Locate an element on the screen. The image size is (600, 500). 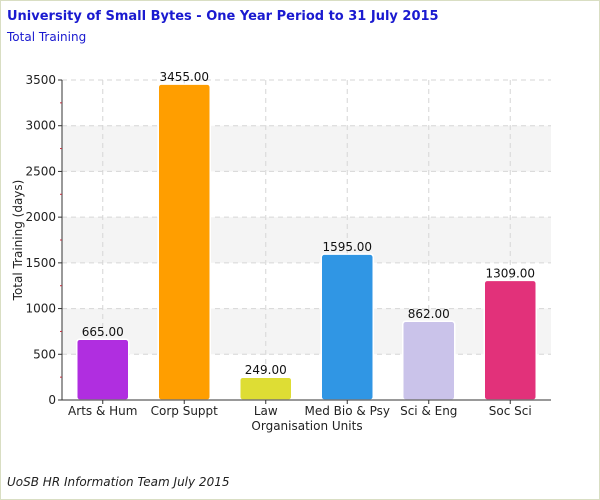
y-tick-label: 3500 is located at coordinates (40, 80).